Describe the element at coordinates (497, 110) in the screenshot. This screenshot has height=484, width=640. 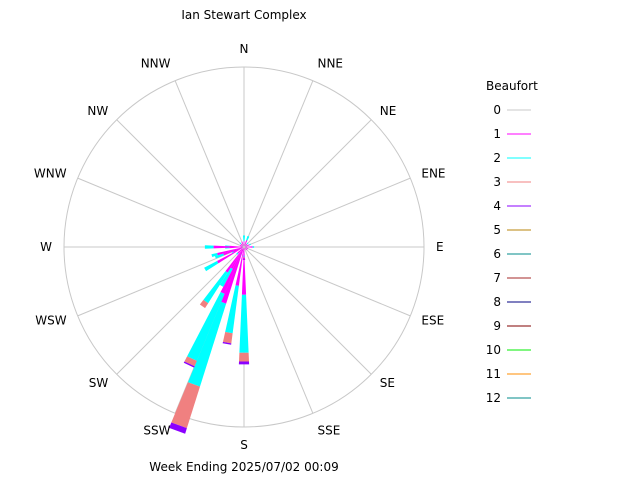
I see `legend-label-0: 0` at that location.